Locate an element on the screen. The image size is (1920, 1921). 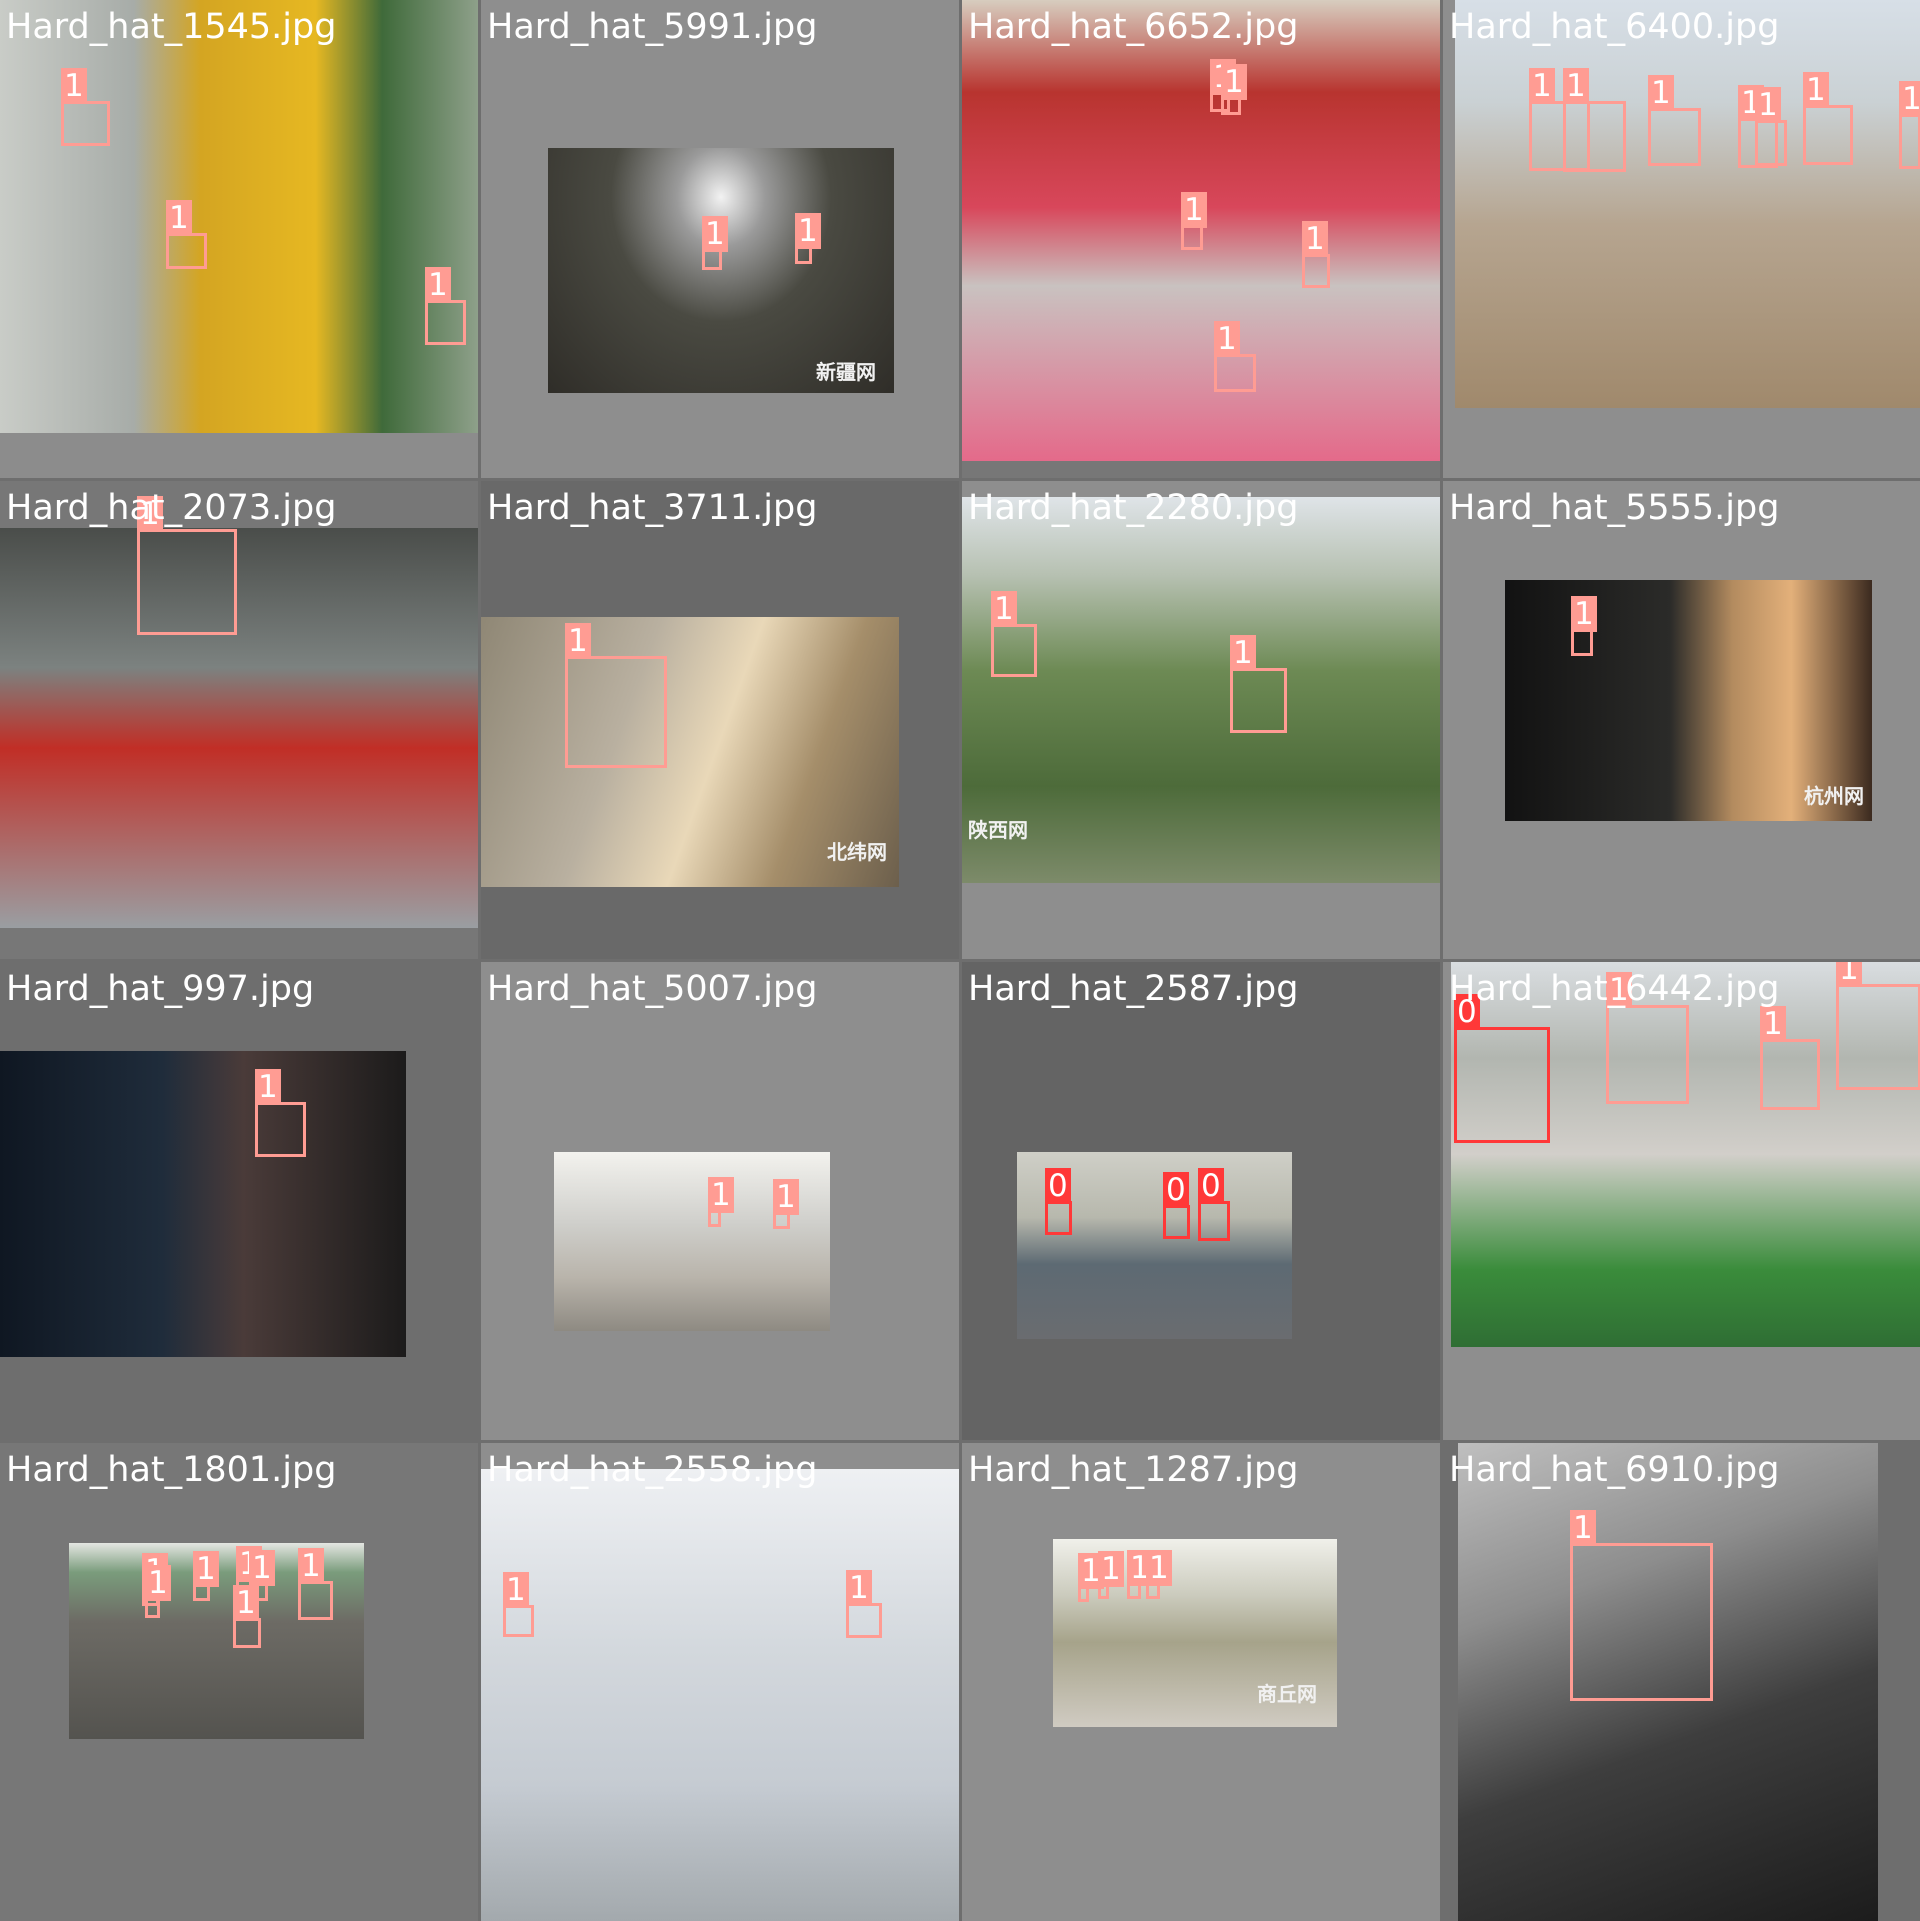
image-filename: Hard_hat_6442.jpg is located at coordinates (1614, 989).